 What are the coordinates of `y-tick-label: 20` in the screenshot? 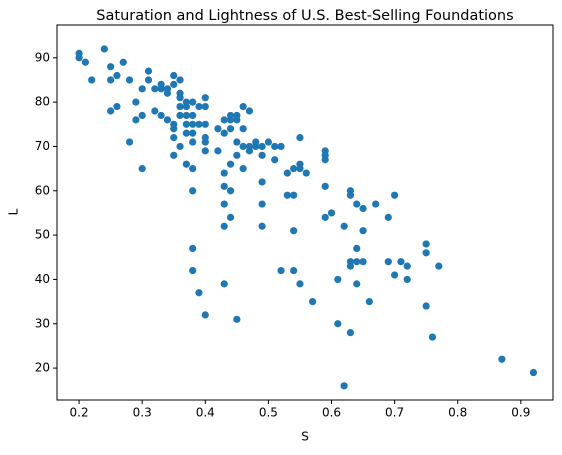 It's located at (42, 368).